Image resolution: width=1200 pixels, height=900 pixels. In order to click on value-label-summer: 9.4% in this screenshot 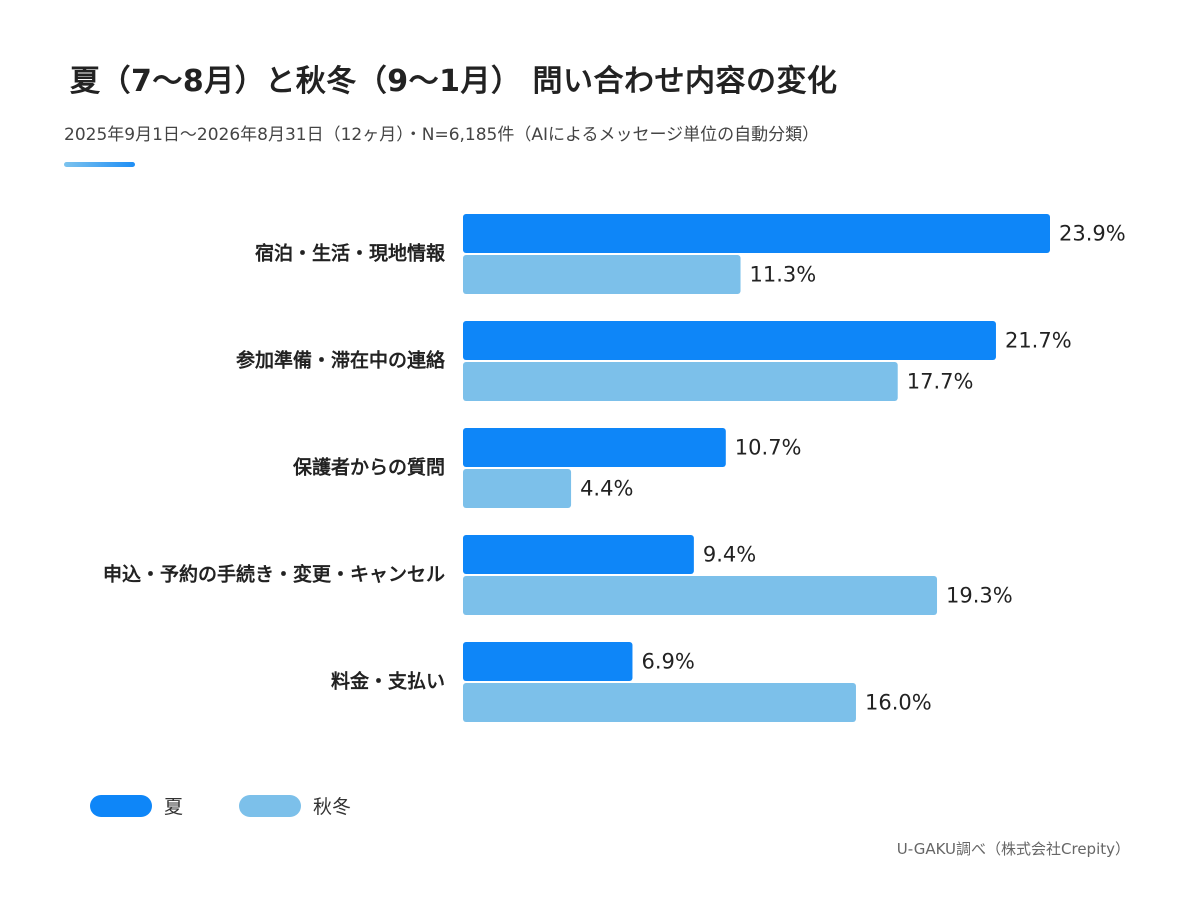, I will do `click(729, 555)`.